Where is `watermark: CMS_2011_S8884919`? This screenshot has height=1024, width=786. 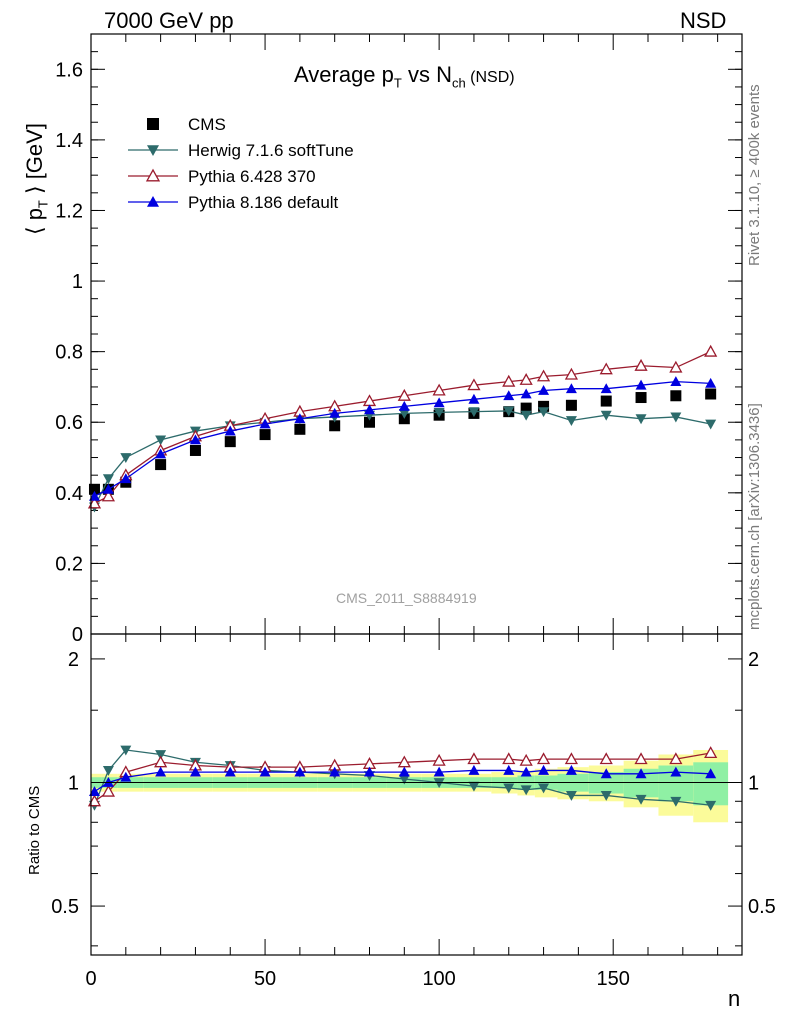 watermark: CMS_2011_S8884919 is located at coordinates (406, 598).